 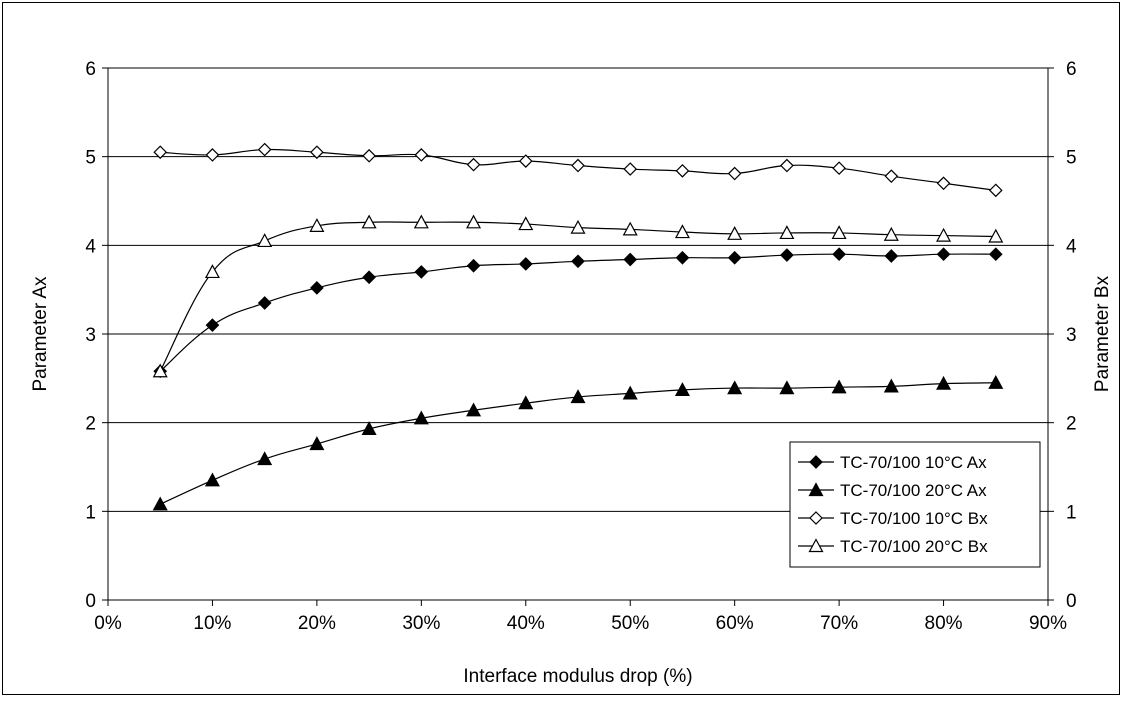 What do you see at coordinates (40, 334) in the screenshot?
I see `y-axis-label: Parameter Ax` at bounding box center [40, 334].